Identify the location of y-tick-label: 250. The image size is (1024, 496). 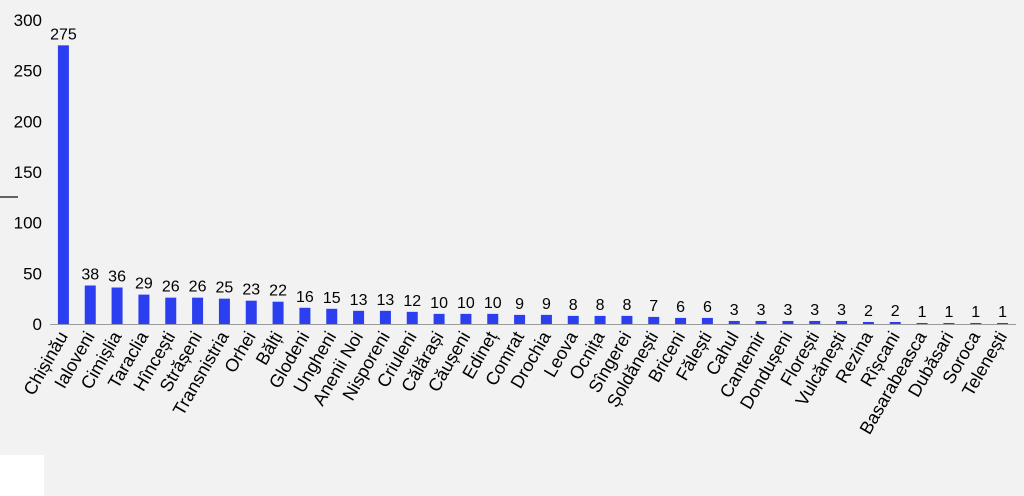
(28, 71).